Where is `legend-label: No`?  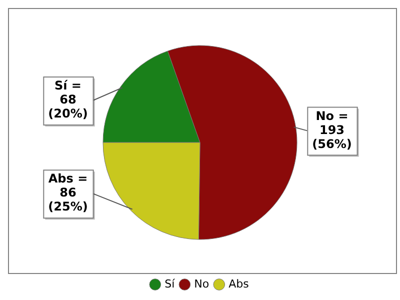 legend-label: No is located at coordinates (202, 283).